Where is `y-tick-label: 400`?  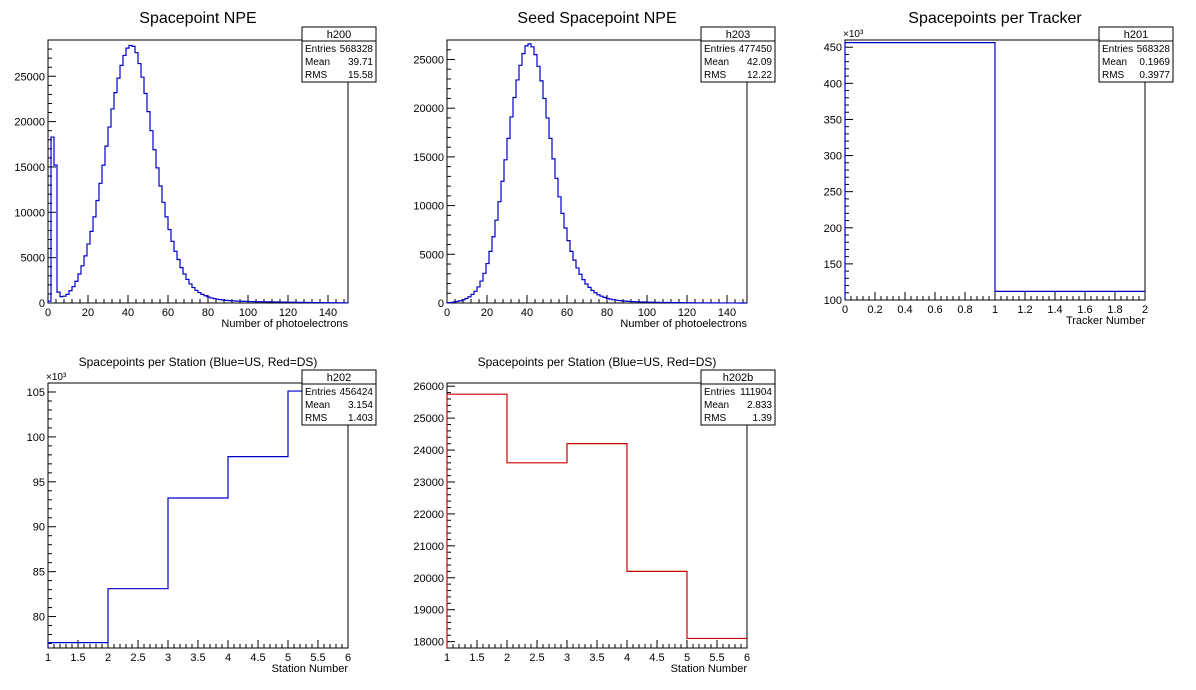
y-tick-label: 400 is located at coordinates (833, 84).